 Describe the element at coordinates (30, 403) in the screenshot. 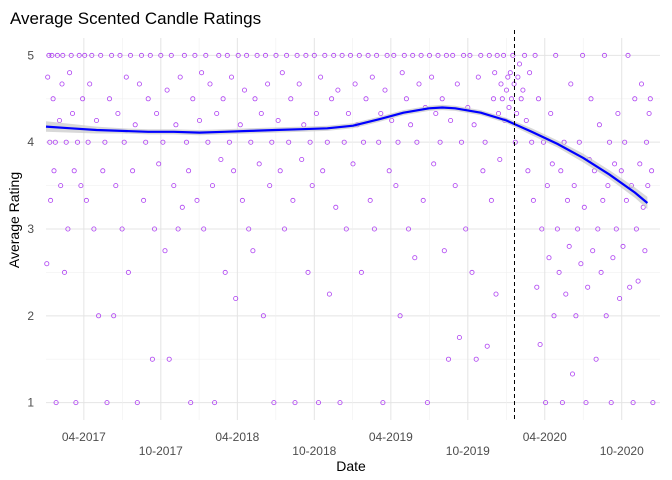

I see `y-tick-label: 1` at that location.